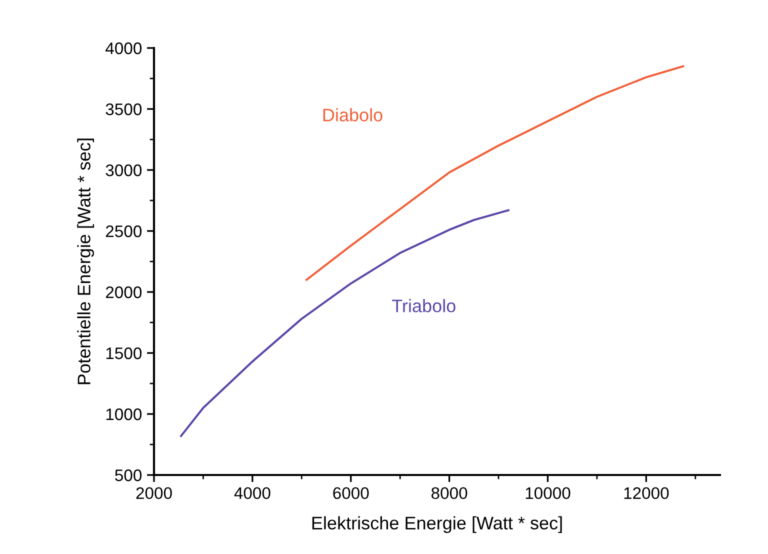  Describe the element at coordinates (449, 493) in the screenshot. I see `x-tick-label: 8000` at that location.